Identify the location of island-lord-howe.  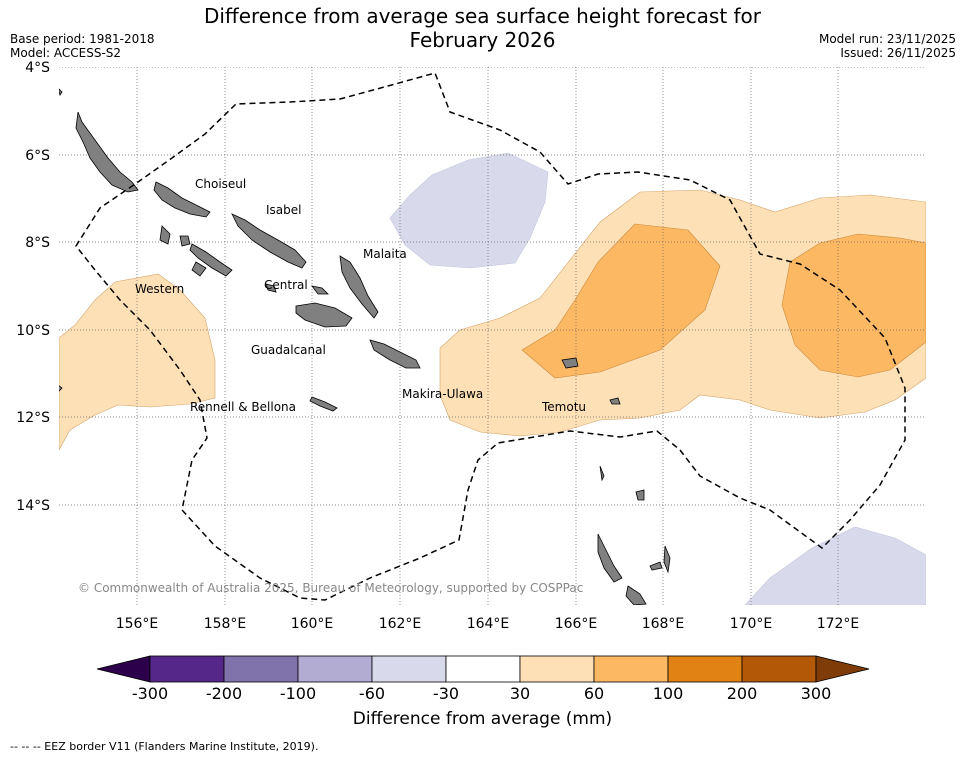
(61, 92).